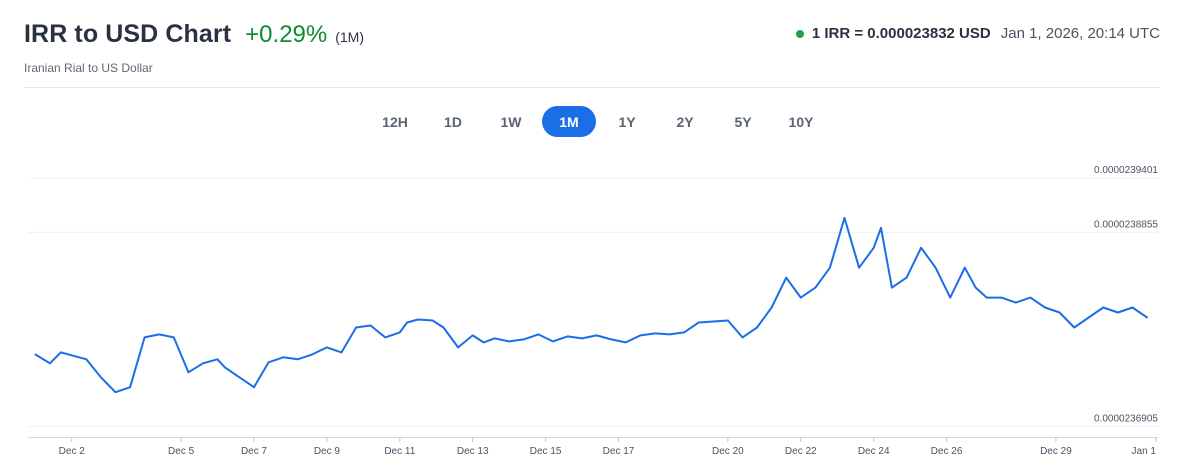 This screenshot has width=1188, height=466. What do you see at coordinates (546, 451) in the screenshot?
I see `x-tick-label: Dec 15` at bounding box center [546, 451].